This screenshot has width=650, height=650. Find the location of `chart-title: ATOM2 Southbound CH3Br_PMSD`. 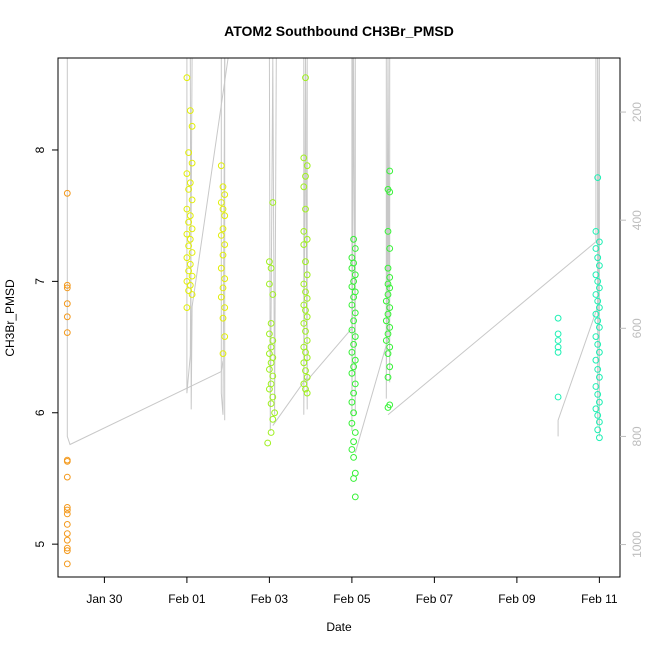

chart-title: ATOM2 Southbound CH3Br_PMSD is located at coordinates (339, 31).